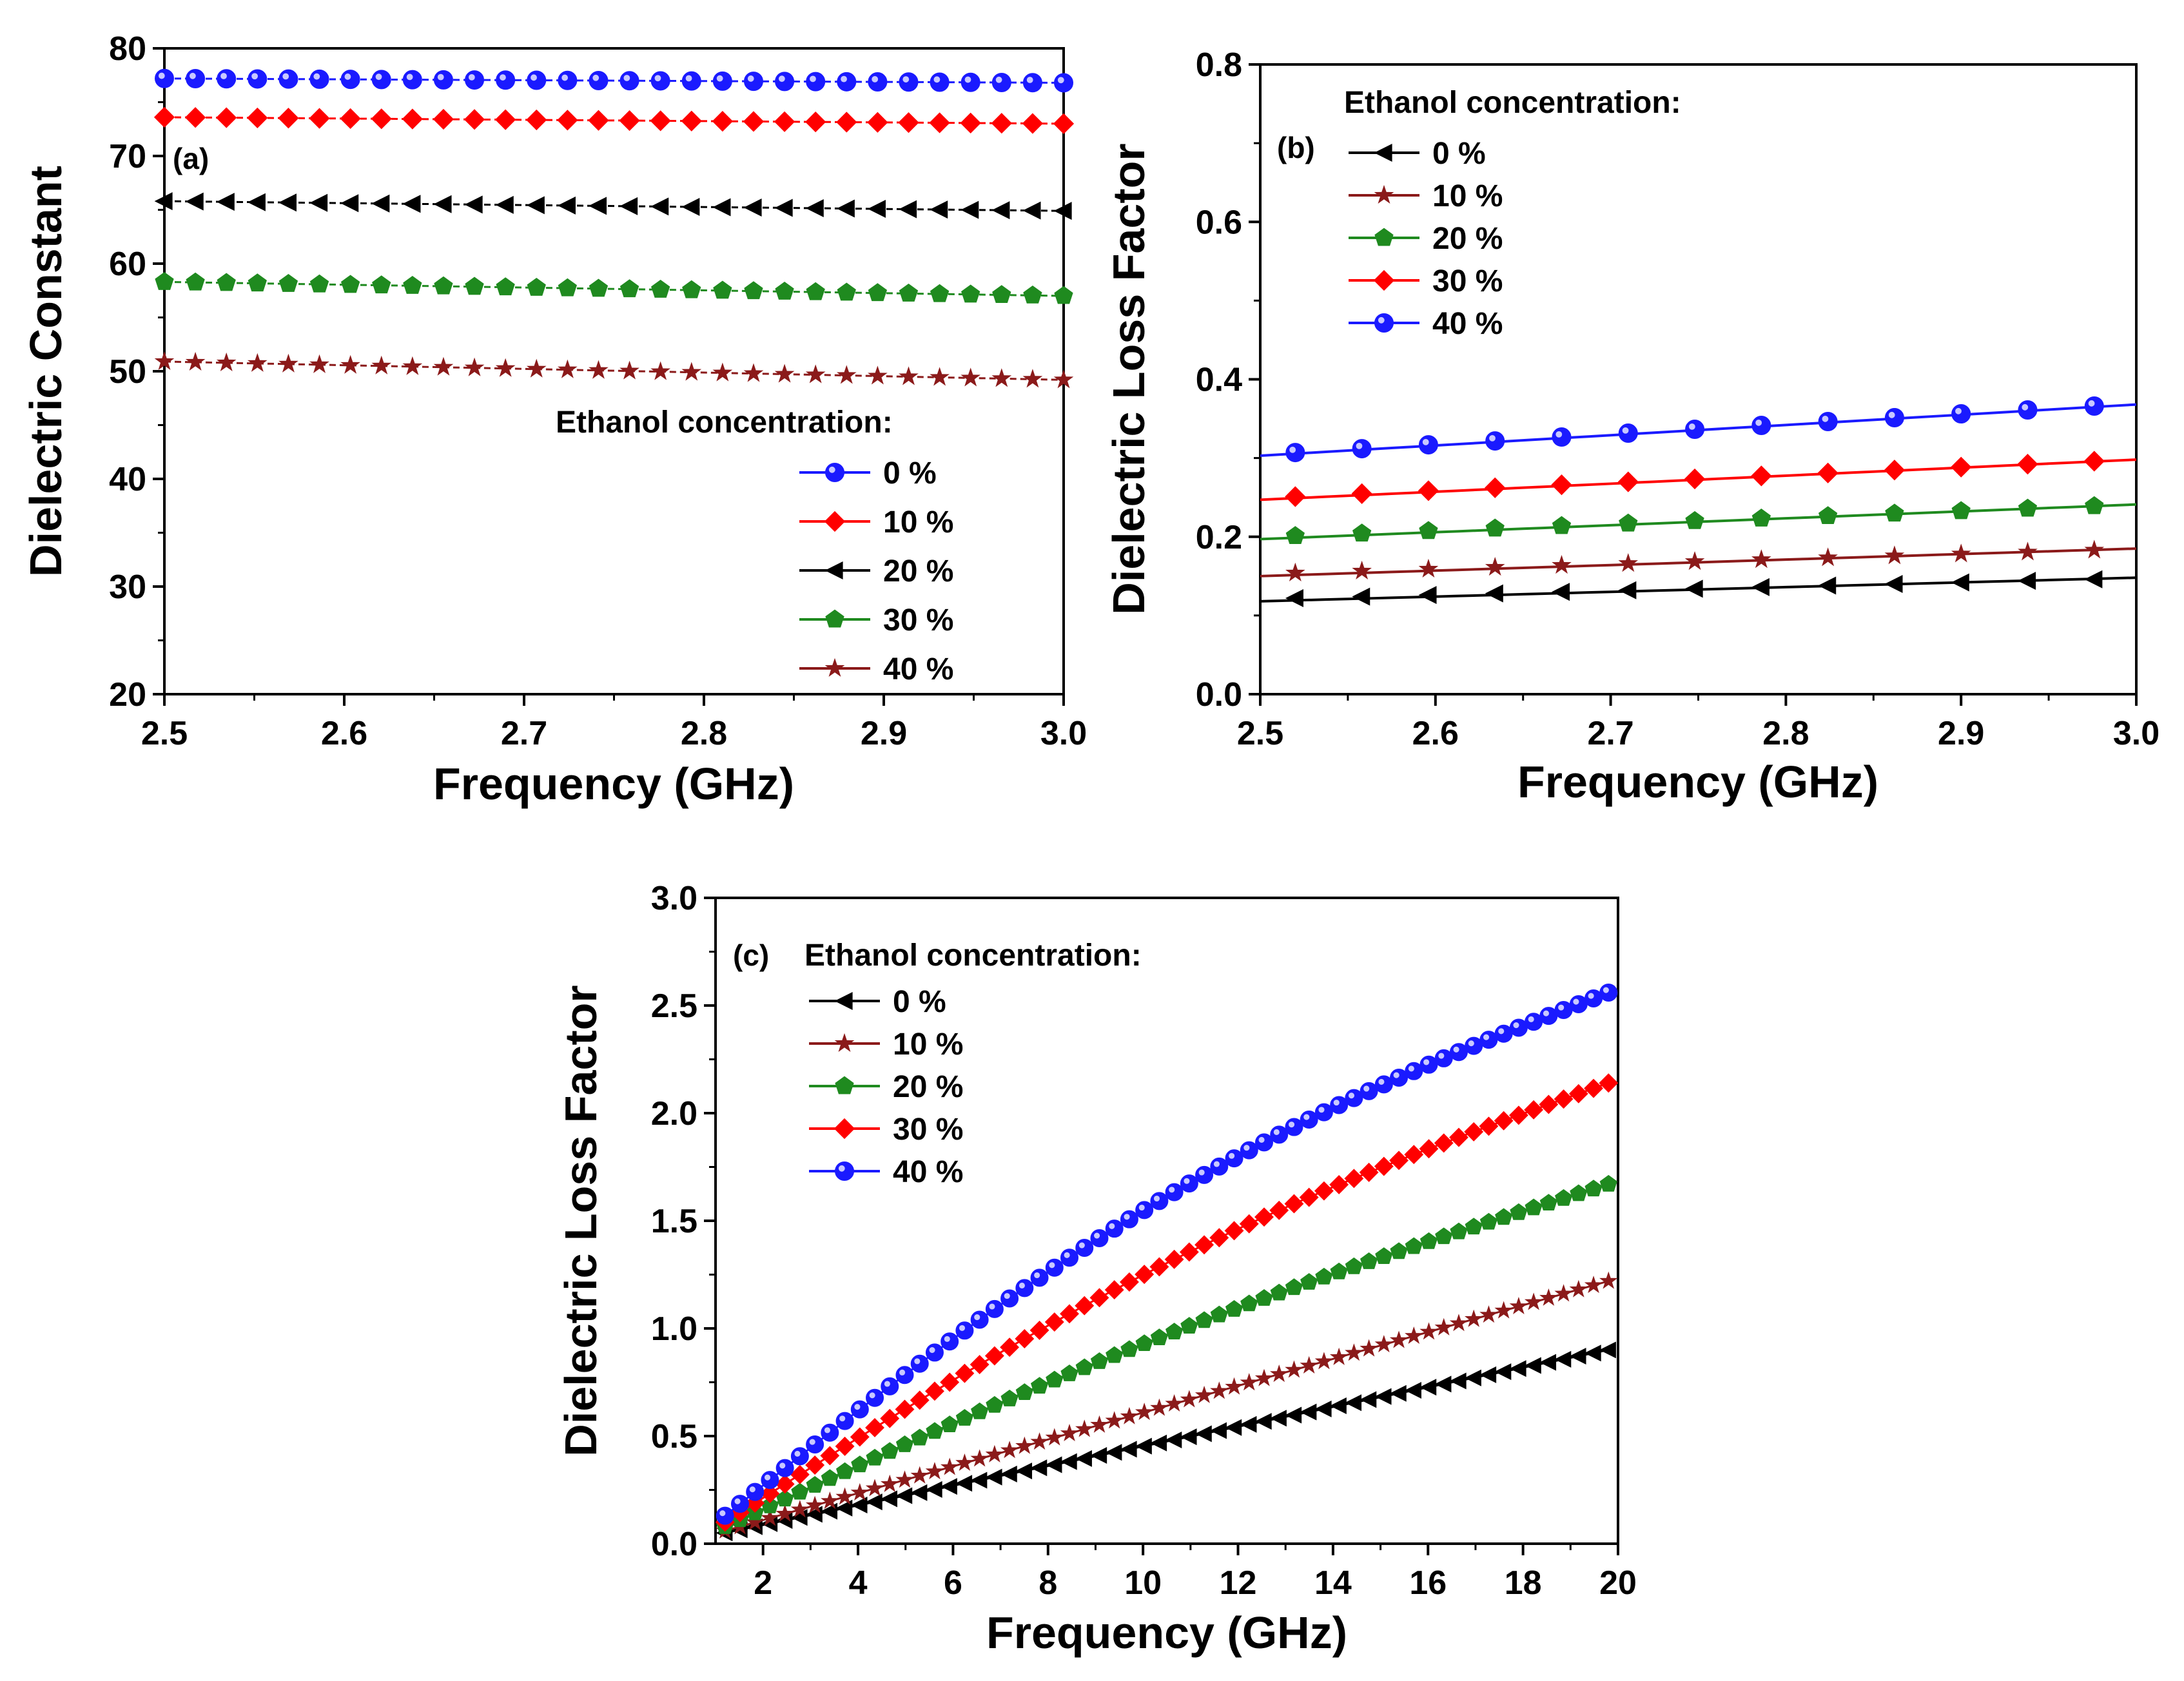 The height and width of the screenshot is (1681, 2184). I want to click on panel-b-x-tick-label: 2.5, so click(1260, 734).